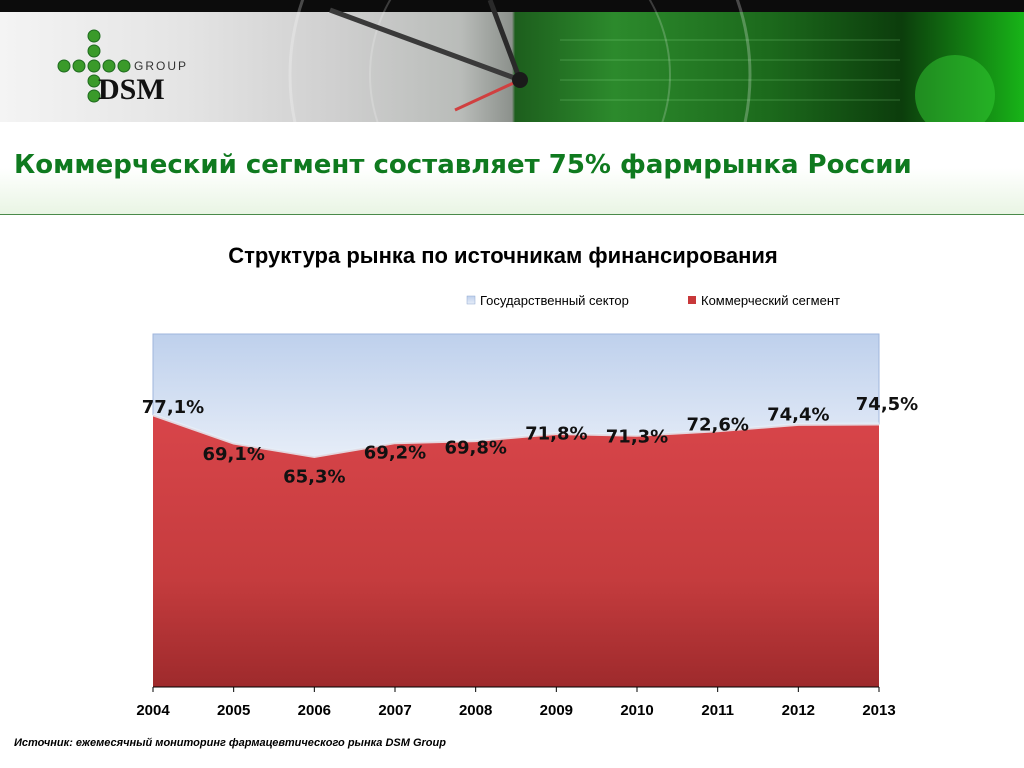 This screenshot has height=768, width=1024. I want to click on banner-top-strip, so click(512, 6).